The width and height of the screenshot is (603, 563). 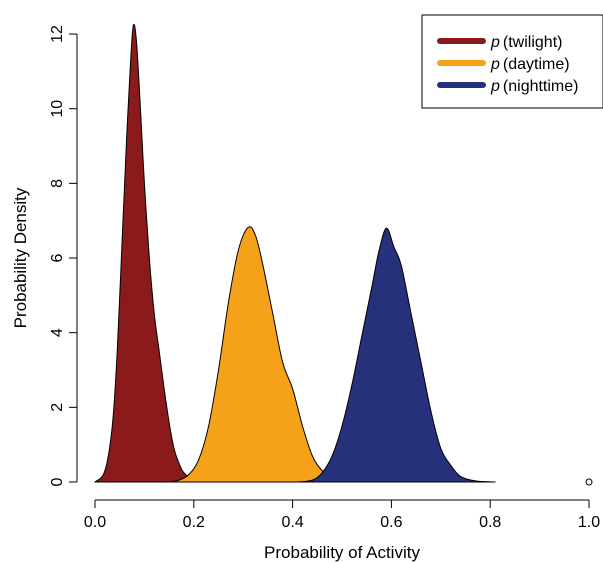 What do you see at coordinates (95, 522) in the screenshot?
I see `x-tick-label: 0.0` at bounding box center [95, 522].